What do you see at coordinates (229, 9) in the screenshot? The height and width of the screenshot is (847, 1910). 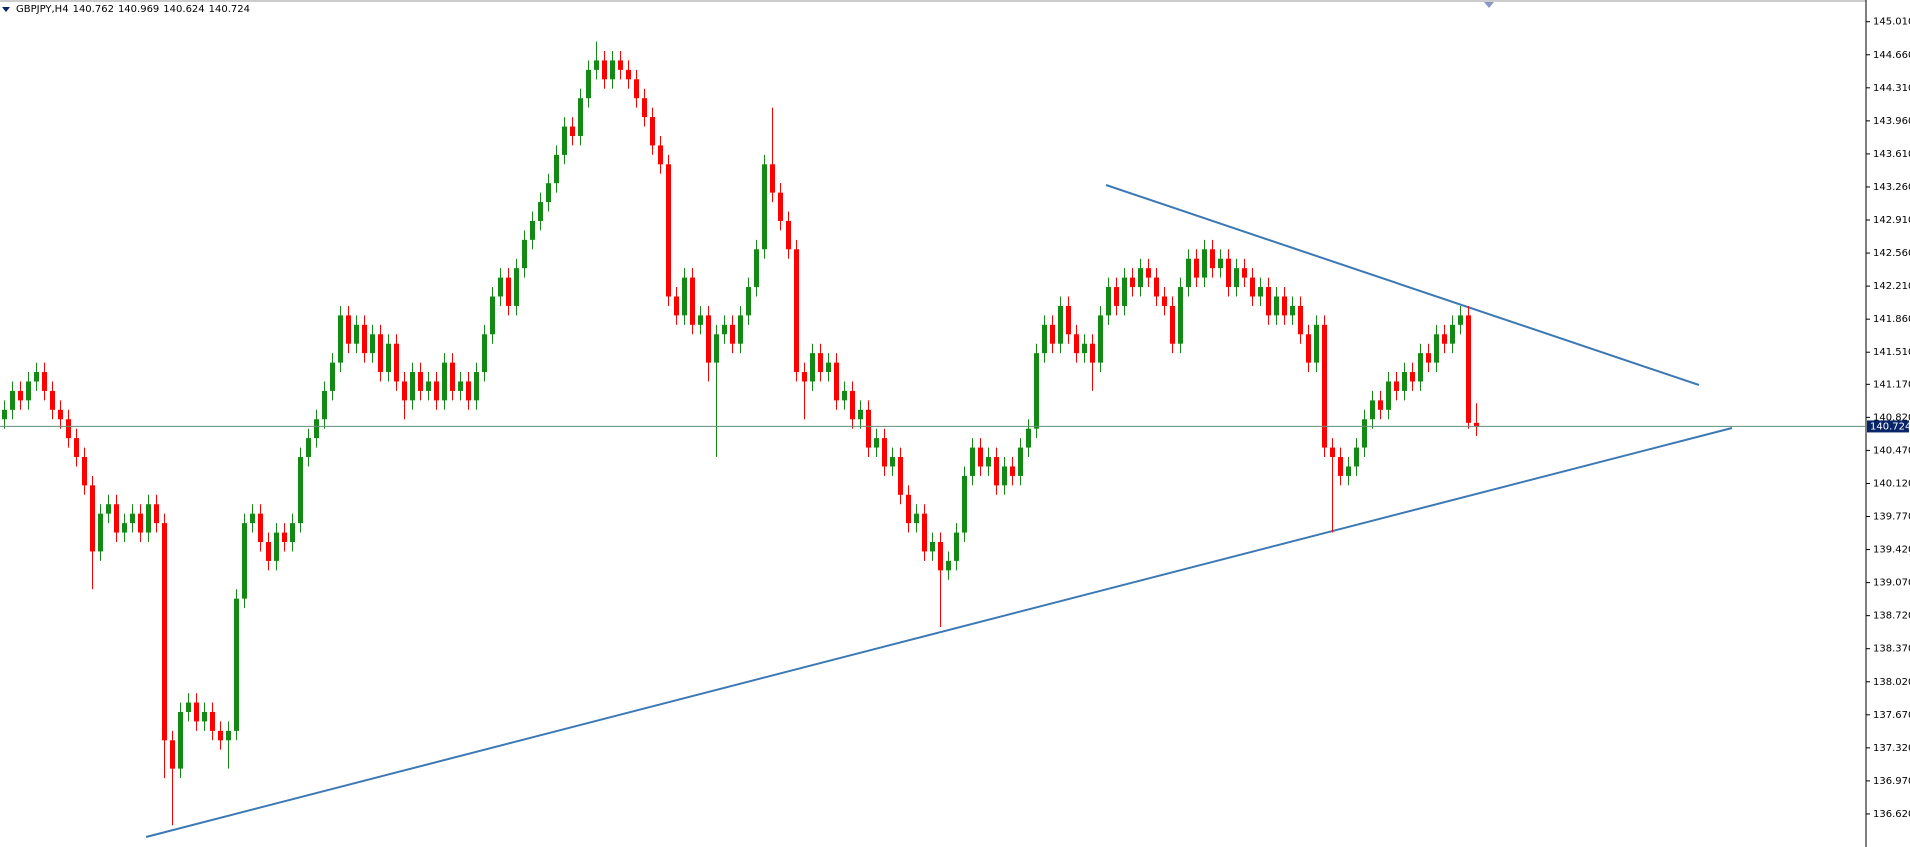 I see `header-close: 140.724` at bounding box center [229, 9].